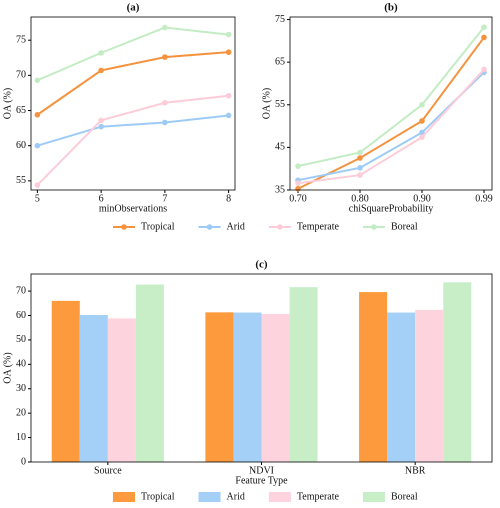 The image size is (500, 508). I want to click on x-tick-label: 8, so click(228, 198).